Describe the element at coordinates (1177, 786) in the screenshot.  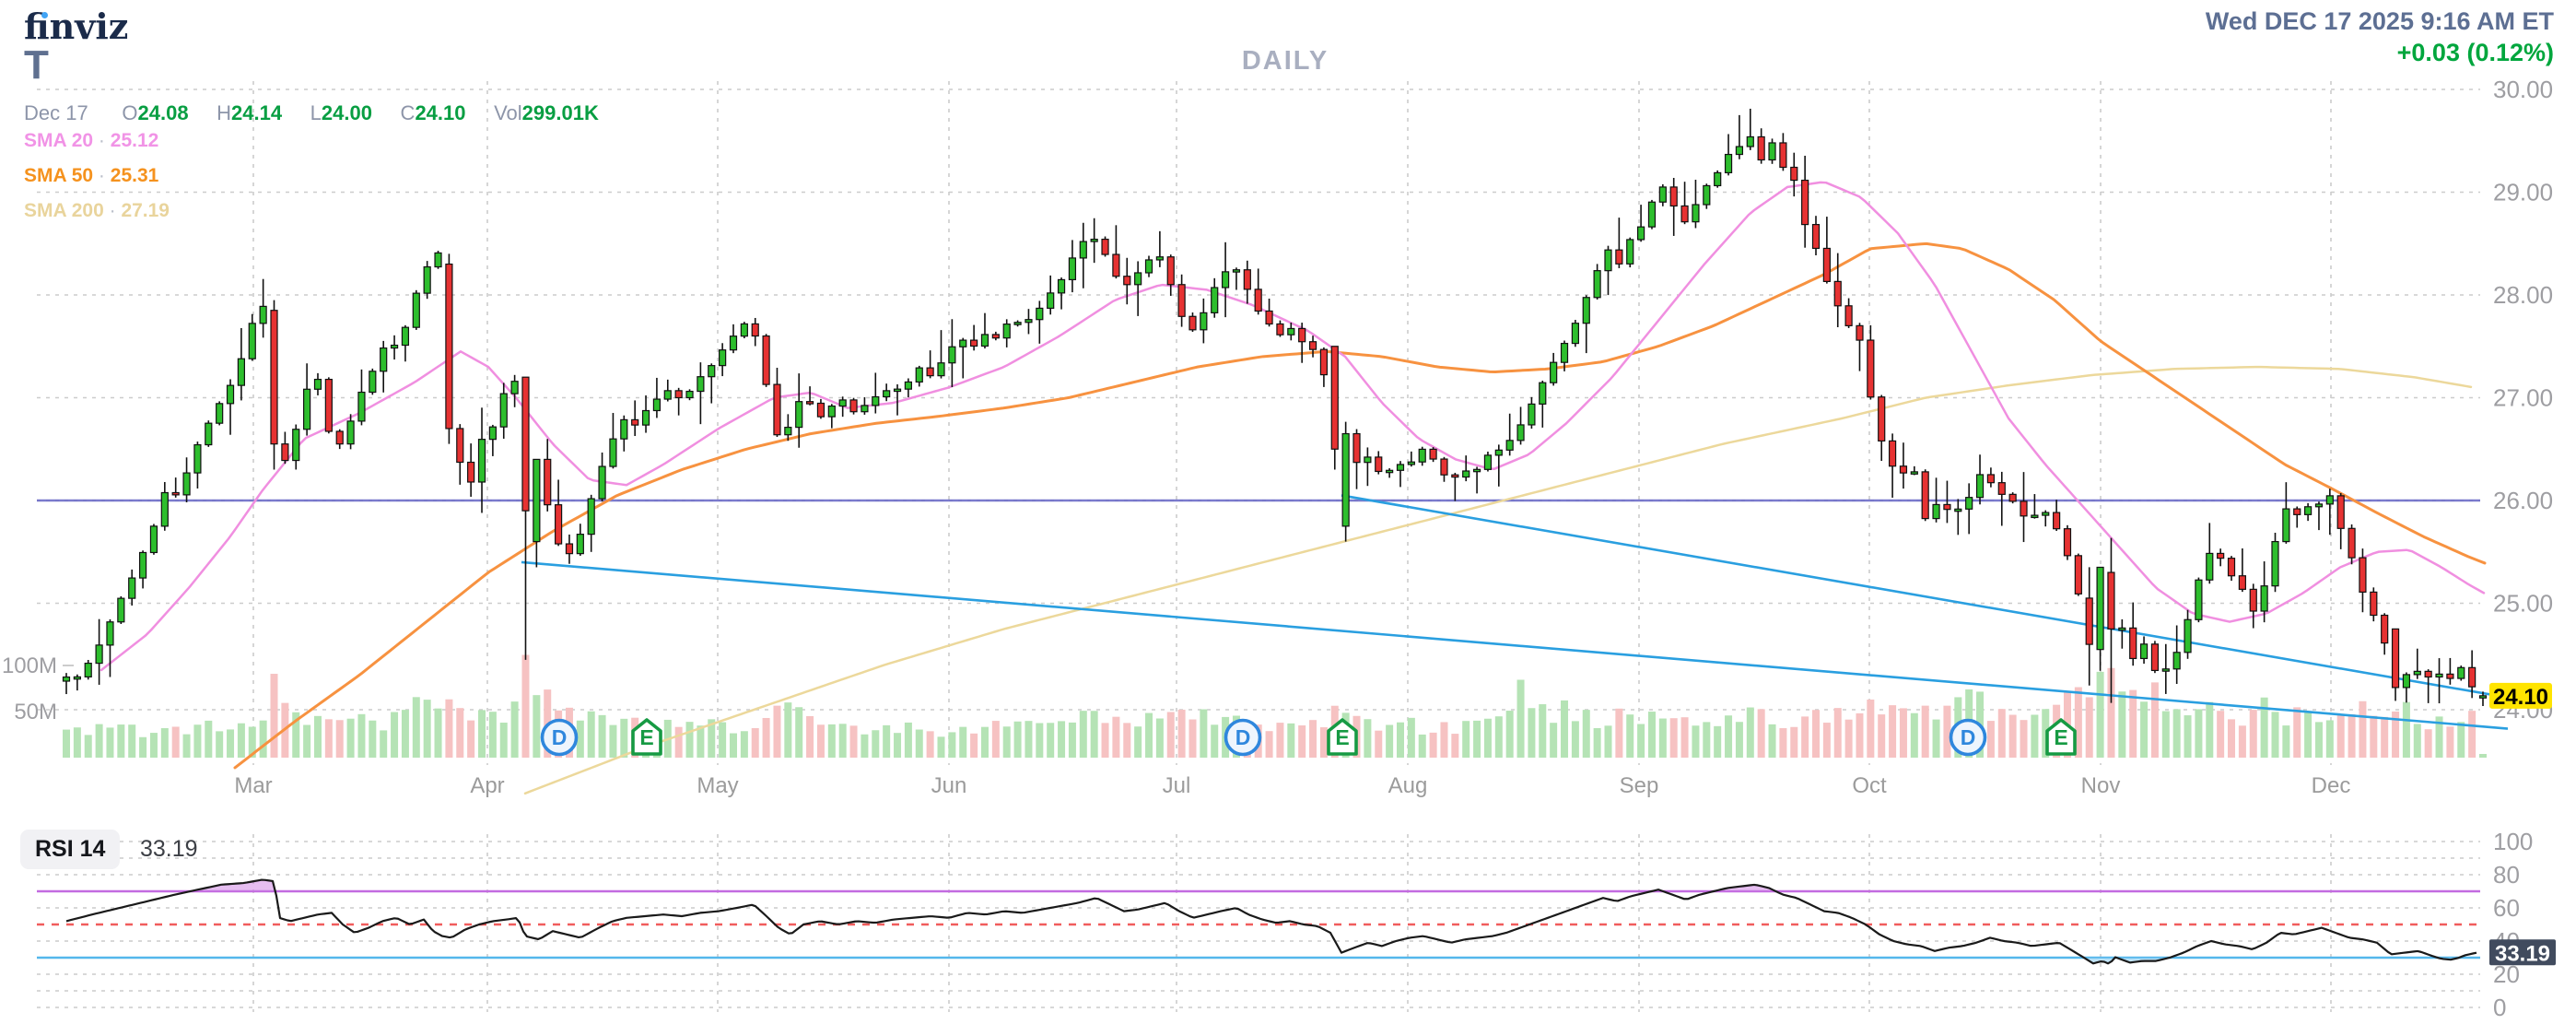
I see `month-label: Jul` at that location.